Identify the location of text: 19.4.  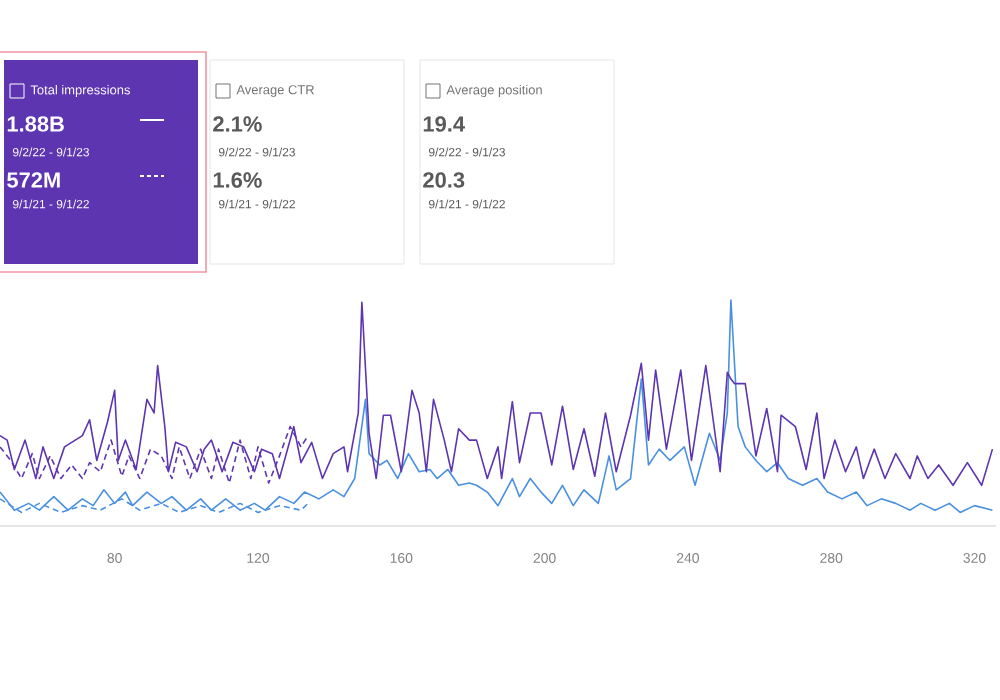
(444, 124).